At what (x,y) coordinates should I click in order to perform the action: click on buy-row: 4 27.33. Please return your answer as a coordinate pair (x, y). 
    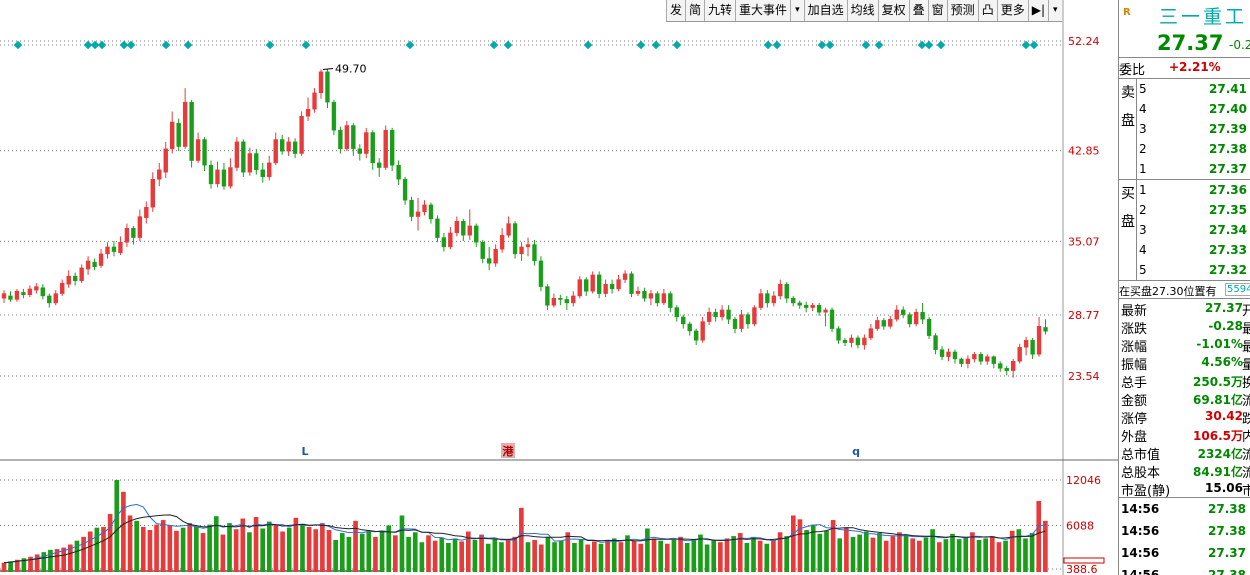
    Looking at the image, I should click on (1193, 250).